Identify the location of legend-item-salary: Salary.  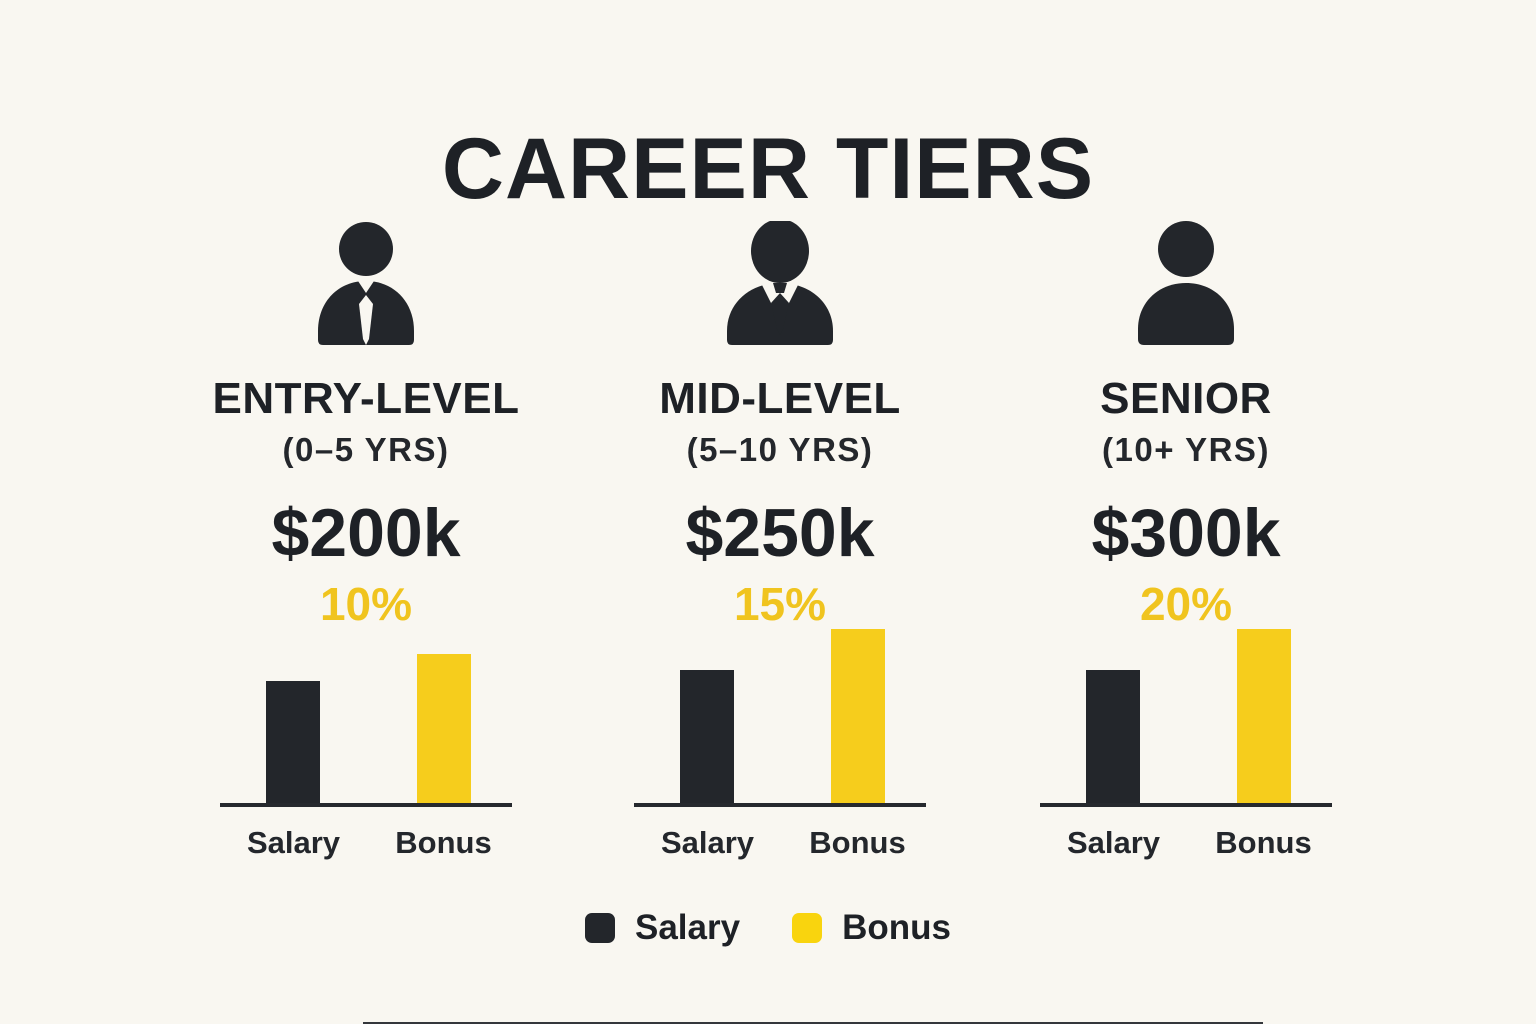
(662, 928).